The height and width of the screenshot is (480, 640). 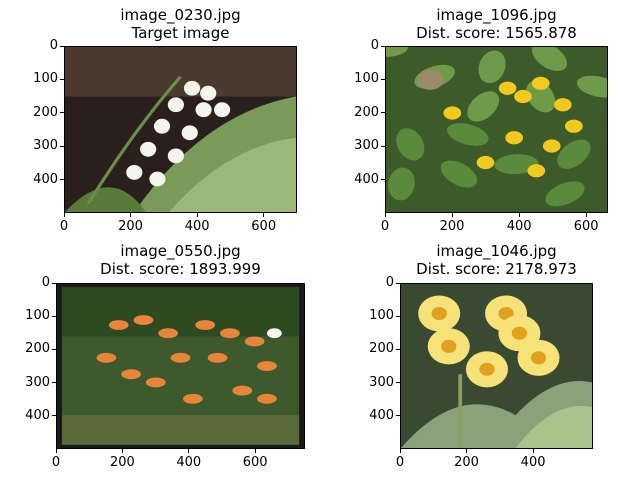 I want to click on panel-title-score: Target image, so click(x=180, y=33).